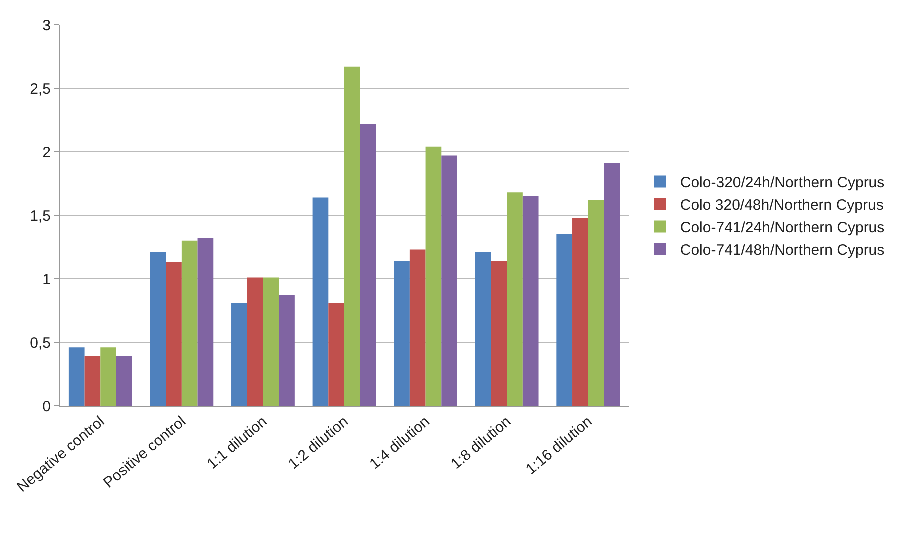 The image size is (900, 556). I want to click on legend-label: Colo 320/48h/Northern Cyprus, so click(782, 205).